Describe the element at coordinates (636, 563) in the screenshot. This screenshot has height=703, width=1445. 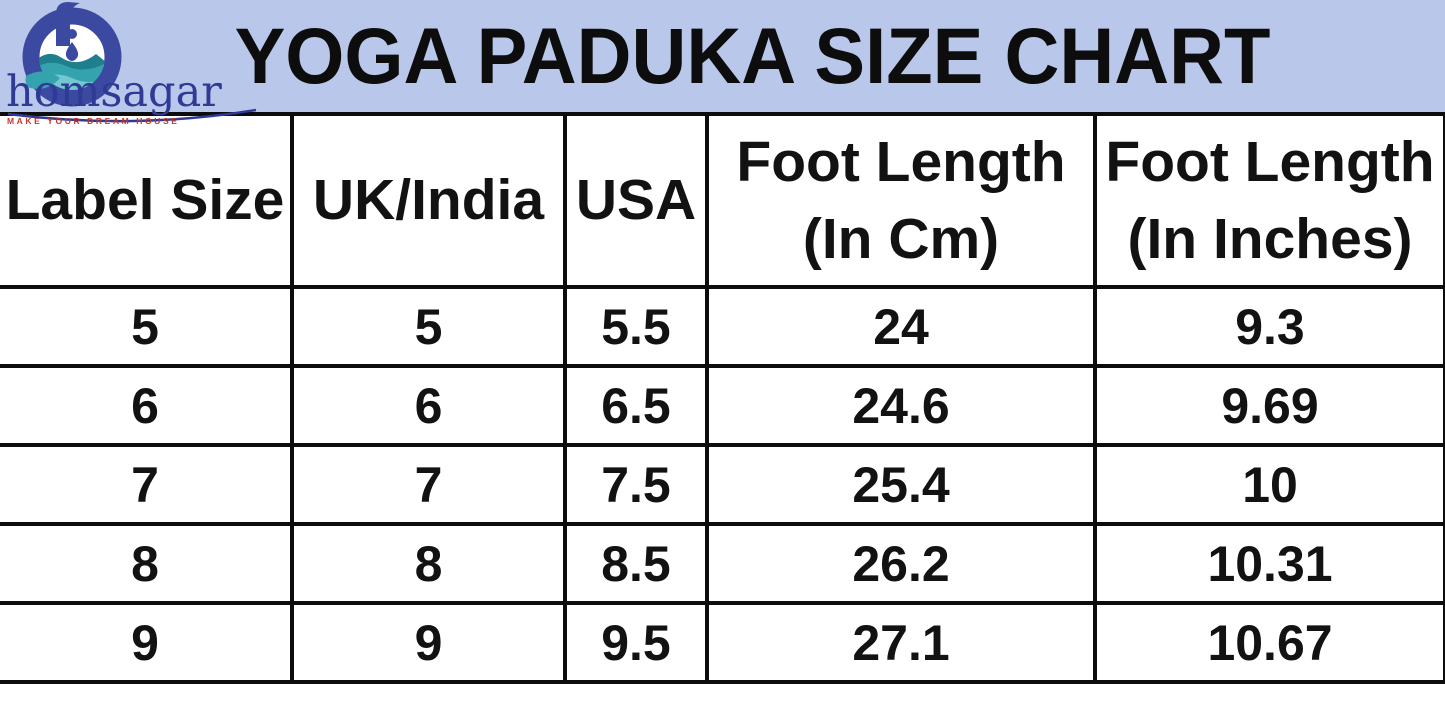
I see `cell-usa: 8.5` at that location.